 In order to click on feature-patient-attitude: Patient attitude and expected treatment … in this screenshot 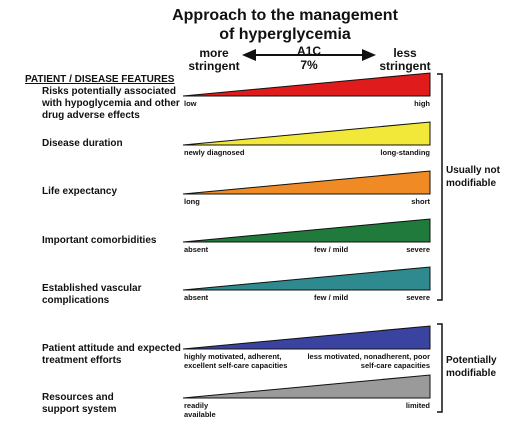, I will do `click(111, 354)`.